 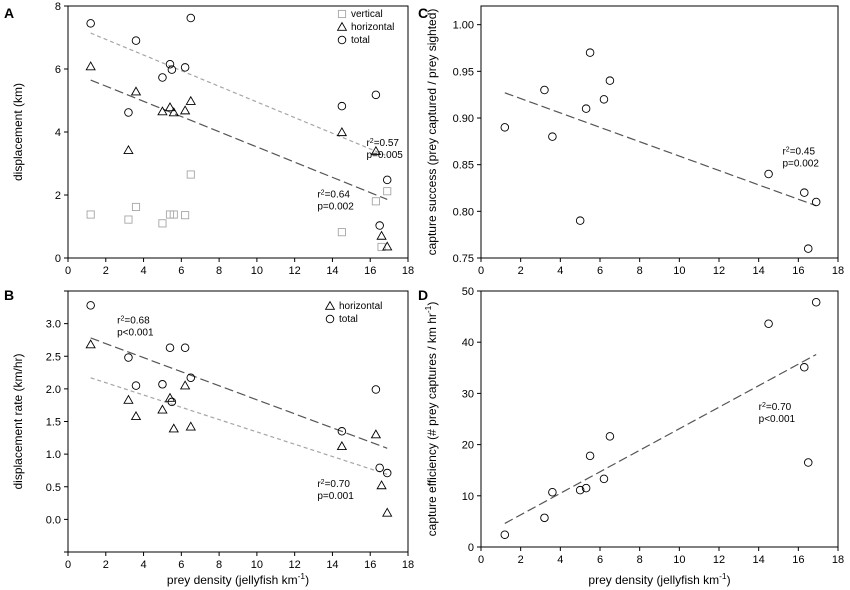 I want to click on panel-b-ytick-label: 1.0, so click(x=53, y=455).